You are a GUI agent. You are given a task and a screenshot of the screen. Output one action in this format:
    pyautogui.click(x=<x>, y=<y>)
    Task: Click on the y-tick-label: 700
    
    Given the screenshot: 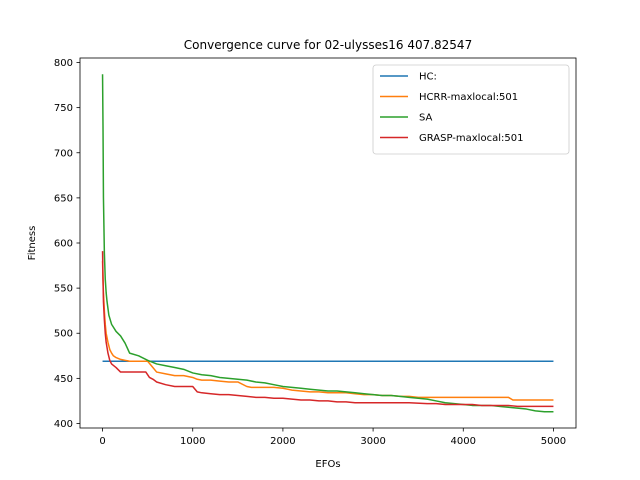 What is the action you would take?
    pyautogui.click(x=63, y=153)
    